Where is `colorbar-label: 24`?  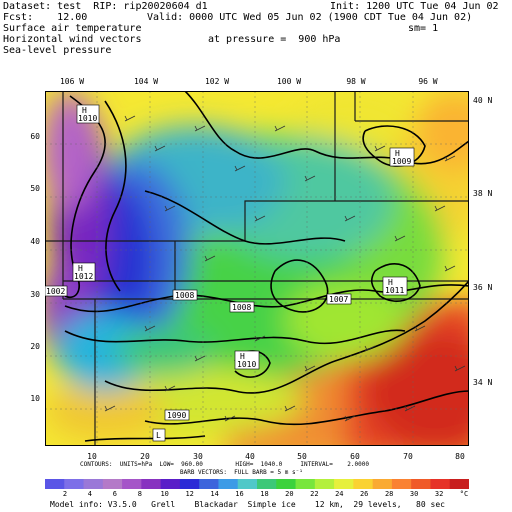 colorbar-label: 24 is located at coordinates (339, 494).